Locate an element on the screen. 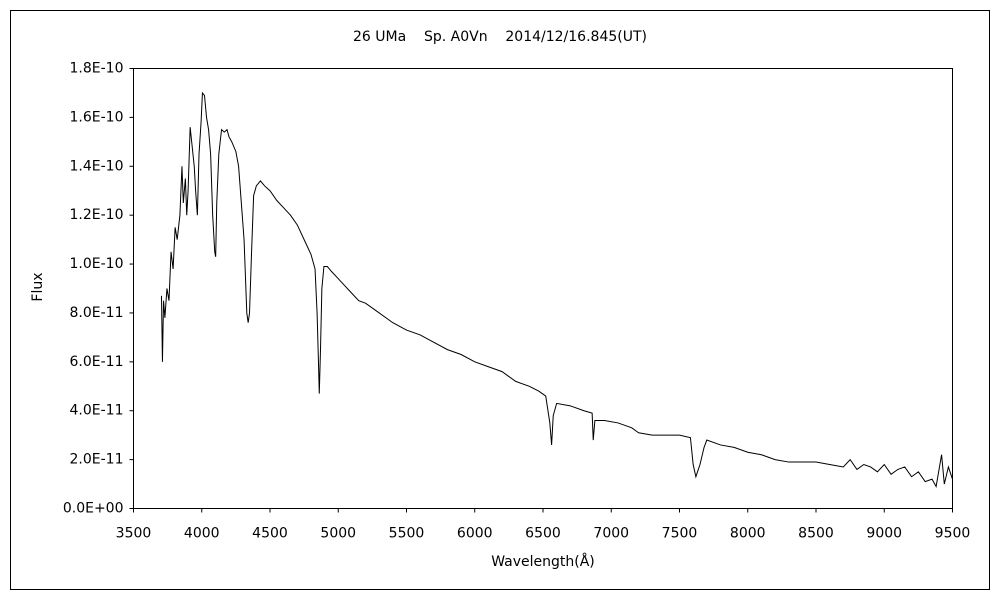 Image resolution: width=1000 pixels, height=600 pixels. x-axis-label: Wavelength(Å) is located at coordinates (543, 561).